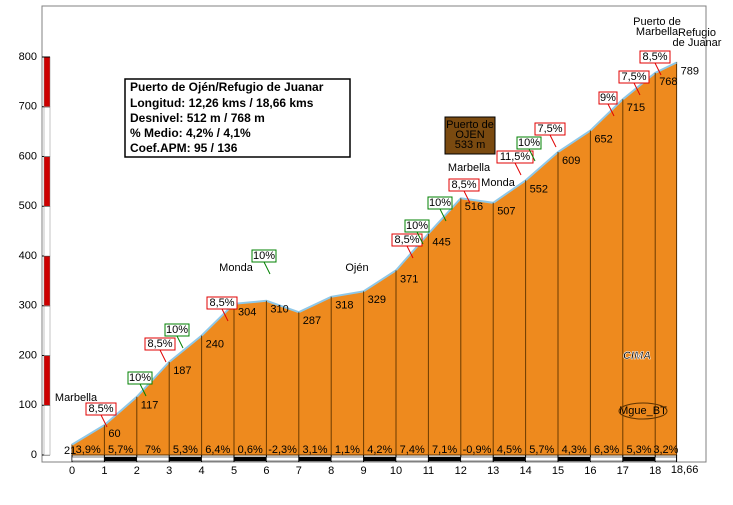 The height and width of the screenshot is (505, 733). Describe the element at coordinates (636, 108) in the screenshot. I see `elevation-label: 715` at that location.